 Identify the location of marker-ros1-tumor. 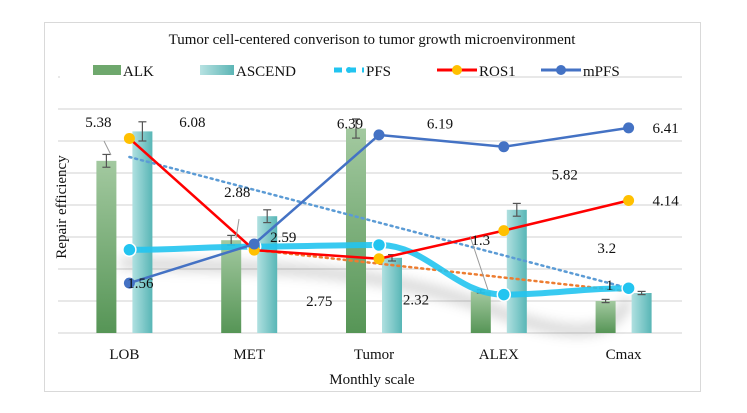
(379, 259).